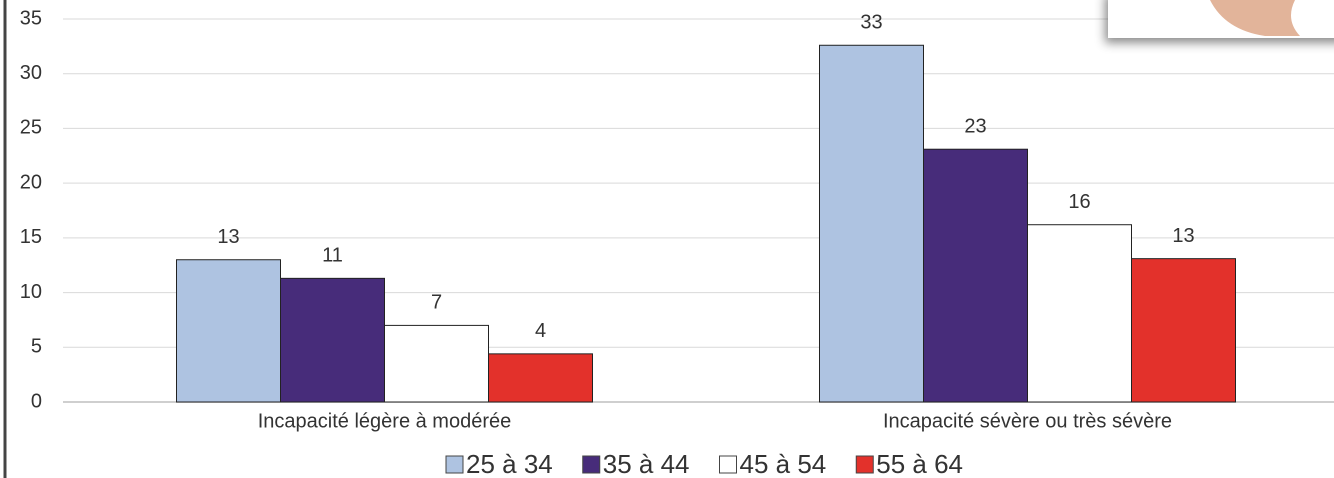 The image size is (1334, 478). Describe the element at coordinates (332, 256) in the screenshot. I see `value-label: 11` at that location.